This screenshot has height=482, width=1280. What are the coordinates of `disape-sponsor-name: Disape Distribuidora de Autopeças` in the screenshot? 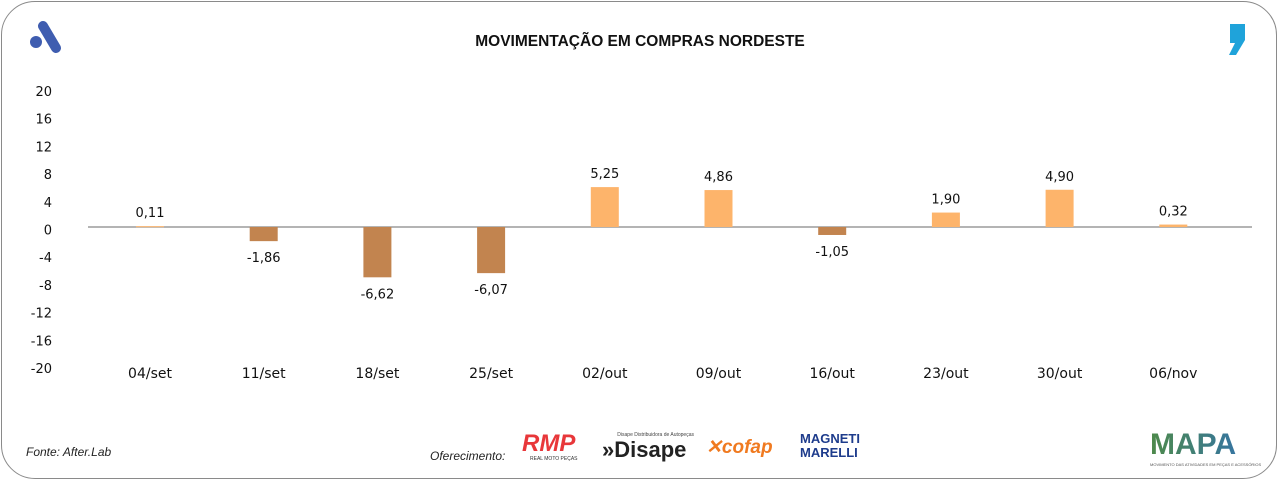 It's located at (655, 435).